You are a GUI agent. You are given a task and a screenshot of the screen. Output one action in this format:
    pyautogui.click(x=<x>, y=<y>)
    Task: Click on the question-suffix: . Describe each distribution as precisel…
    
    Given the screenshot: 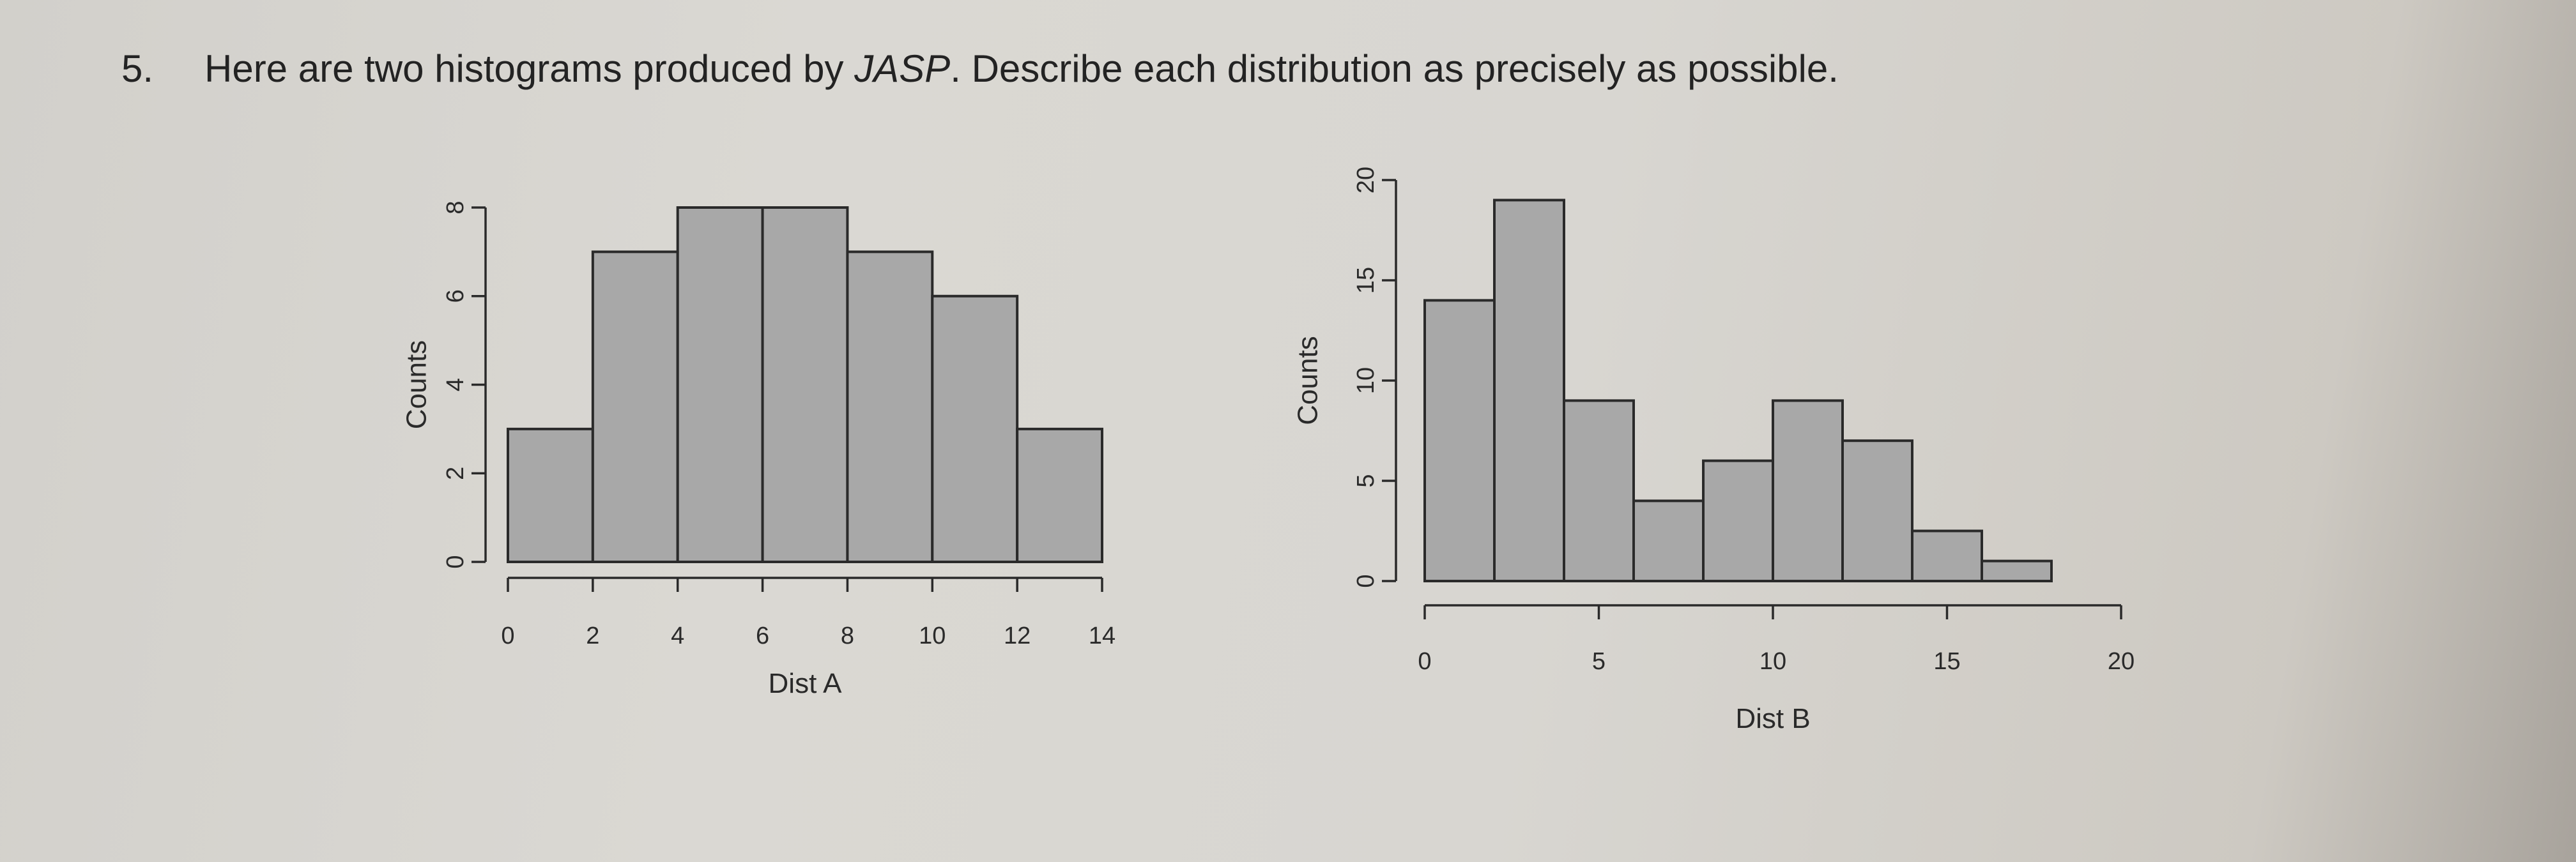 What is the action you would take?
    pyautogui.click(x=1394, y=68)
    